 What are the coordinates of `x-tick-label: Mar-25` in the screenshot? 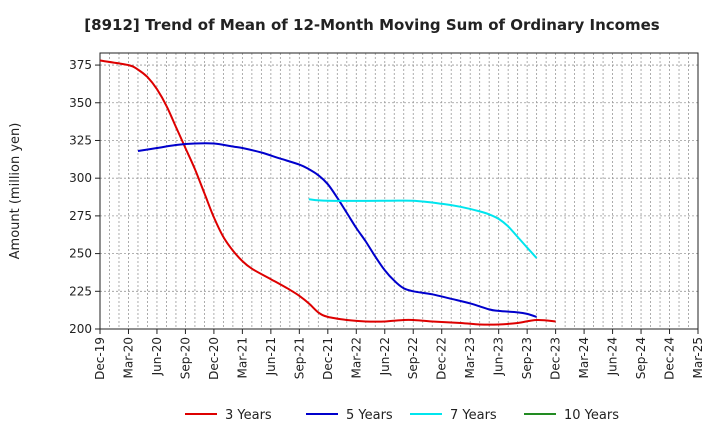 It's located at (698, 357).